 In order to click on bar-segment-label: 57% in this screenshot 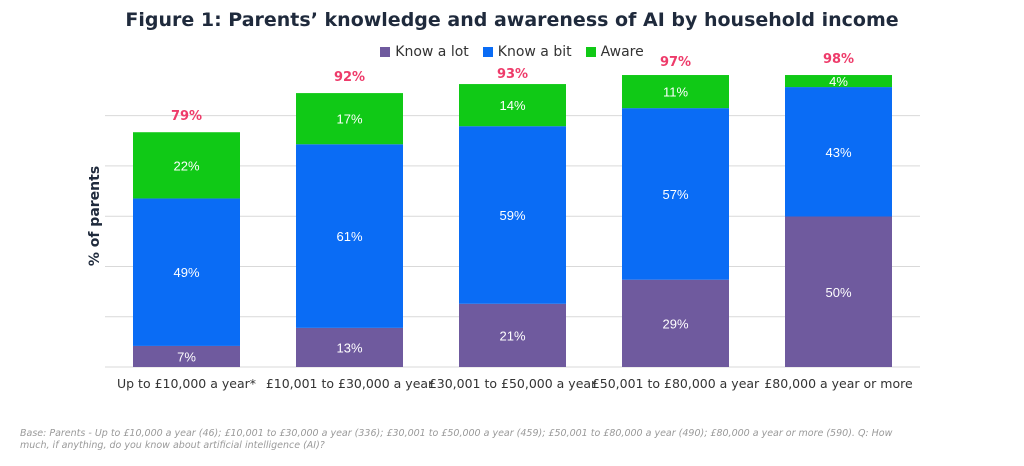, I will do `click(675, 194)`.